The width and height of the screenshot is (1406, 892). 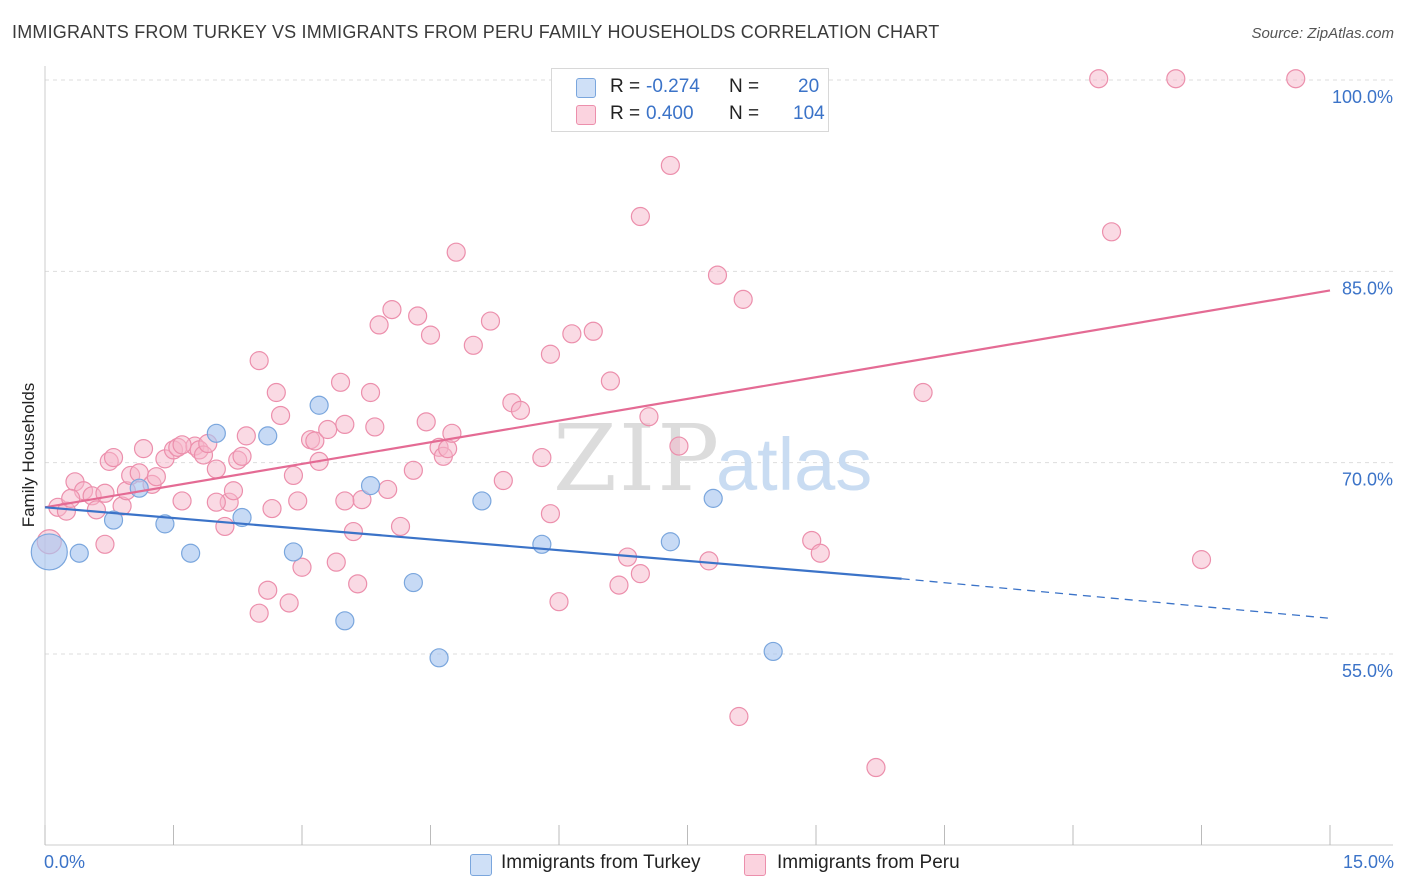 What do you see at coordinates (1116, 598) in the screenshot?
I see `trend-line-turkey-extension` at bounding box center [1116, 598].